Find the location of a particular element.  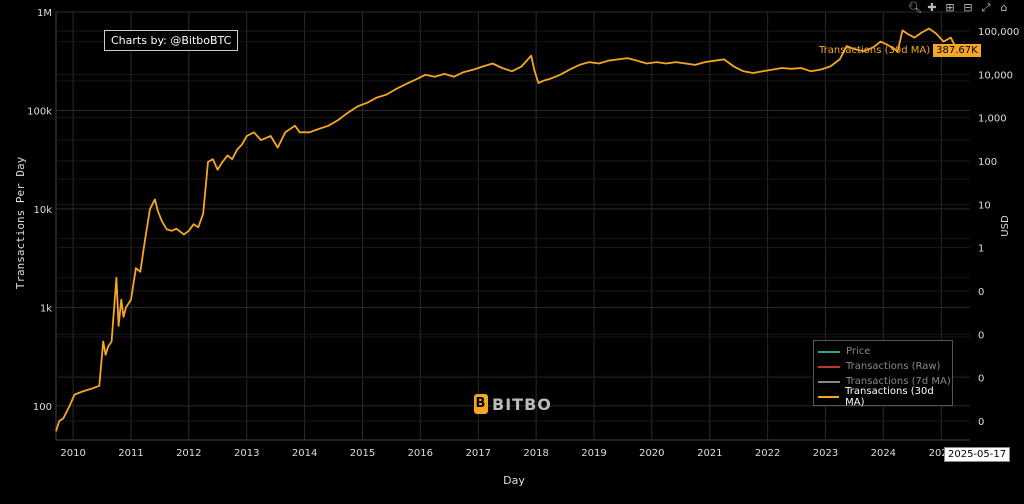

pan-icon: ✚ is located at coordinates (932, 7).